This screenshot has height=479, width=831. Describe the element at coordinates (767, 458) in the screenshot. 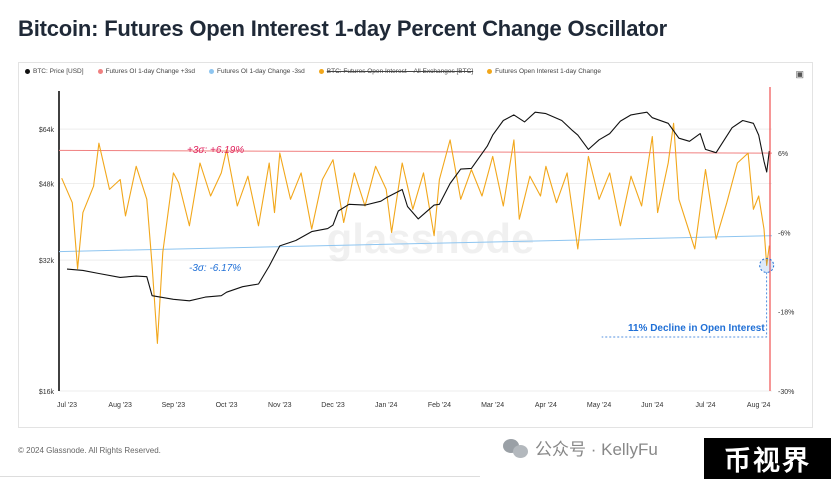

I see `brand-stamp: 币视界` at that location.